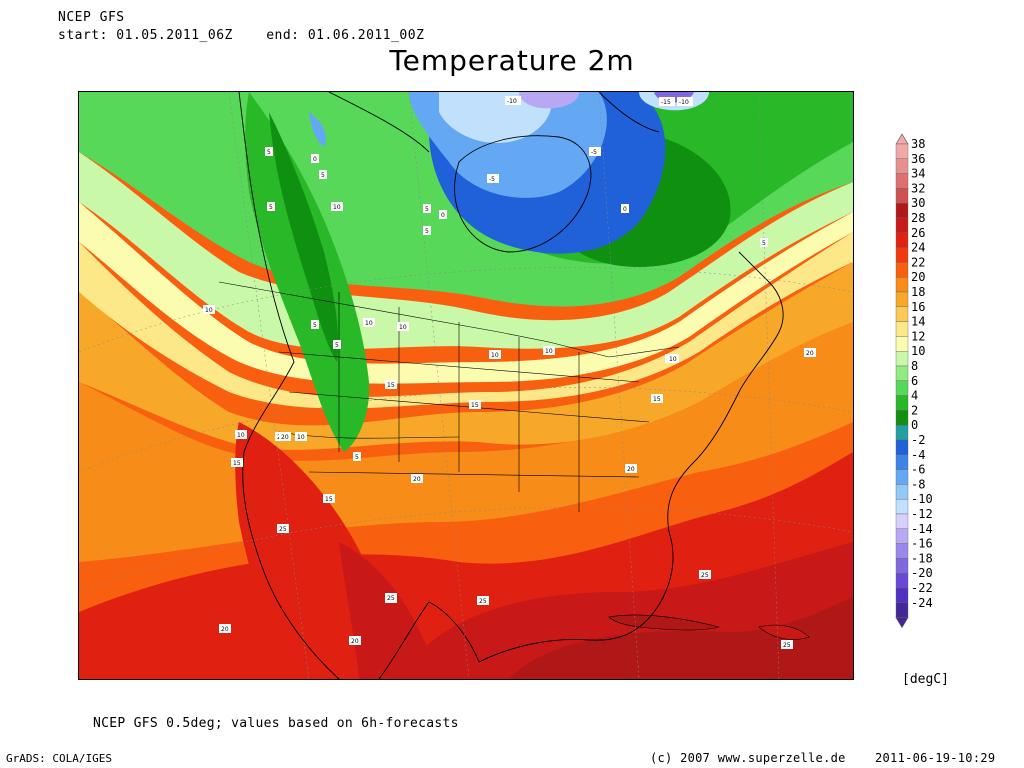  I want to click on contour-label-text: 15, so click(237, 463).